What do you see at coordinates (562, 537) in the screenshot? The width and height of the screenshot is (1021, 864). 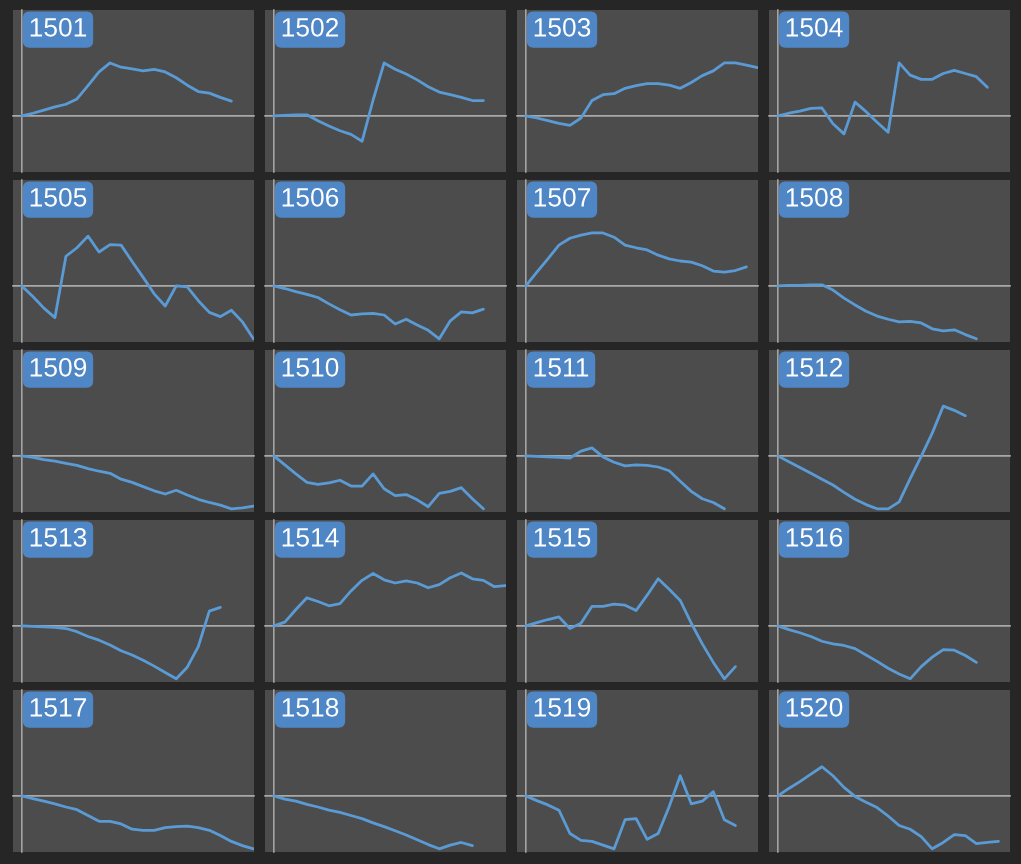 I see `chart-title: 1515` at bounding box center [562, 537].